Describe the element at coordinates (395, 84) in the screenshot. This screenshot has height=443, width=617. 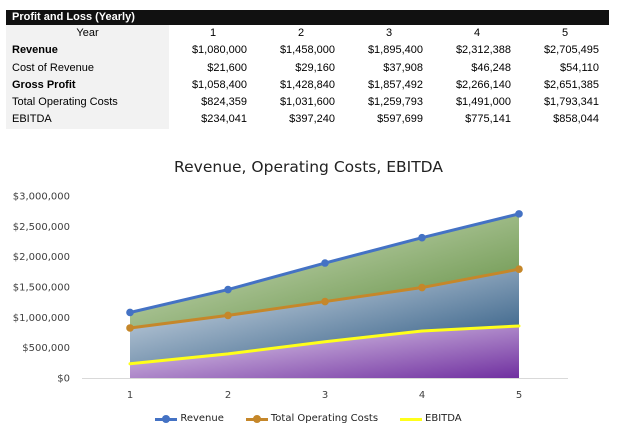
I see `table-cell: $1,857,492` at that location.